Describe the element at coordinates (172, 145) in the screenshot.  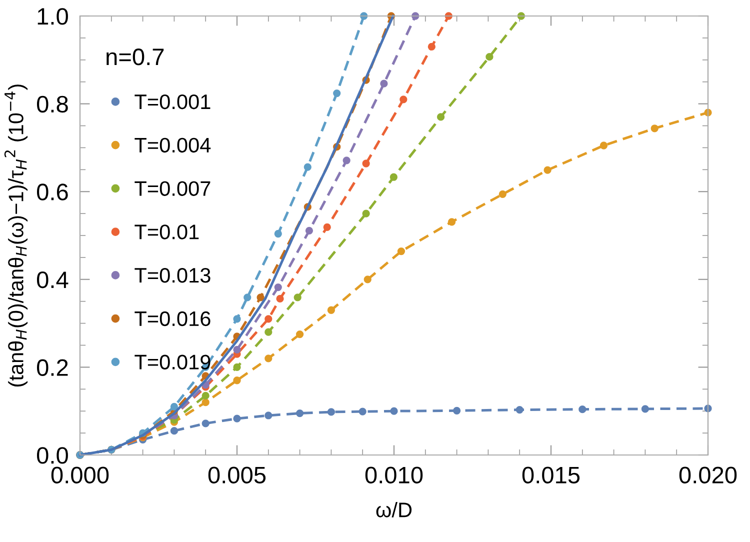
I see `legend-label: T=0.004` at that location.